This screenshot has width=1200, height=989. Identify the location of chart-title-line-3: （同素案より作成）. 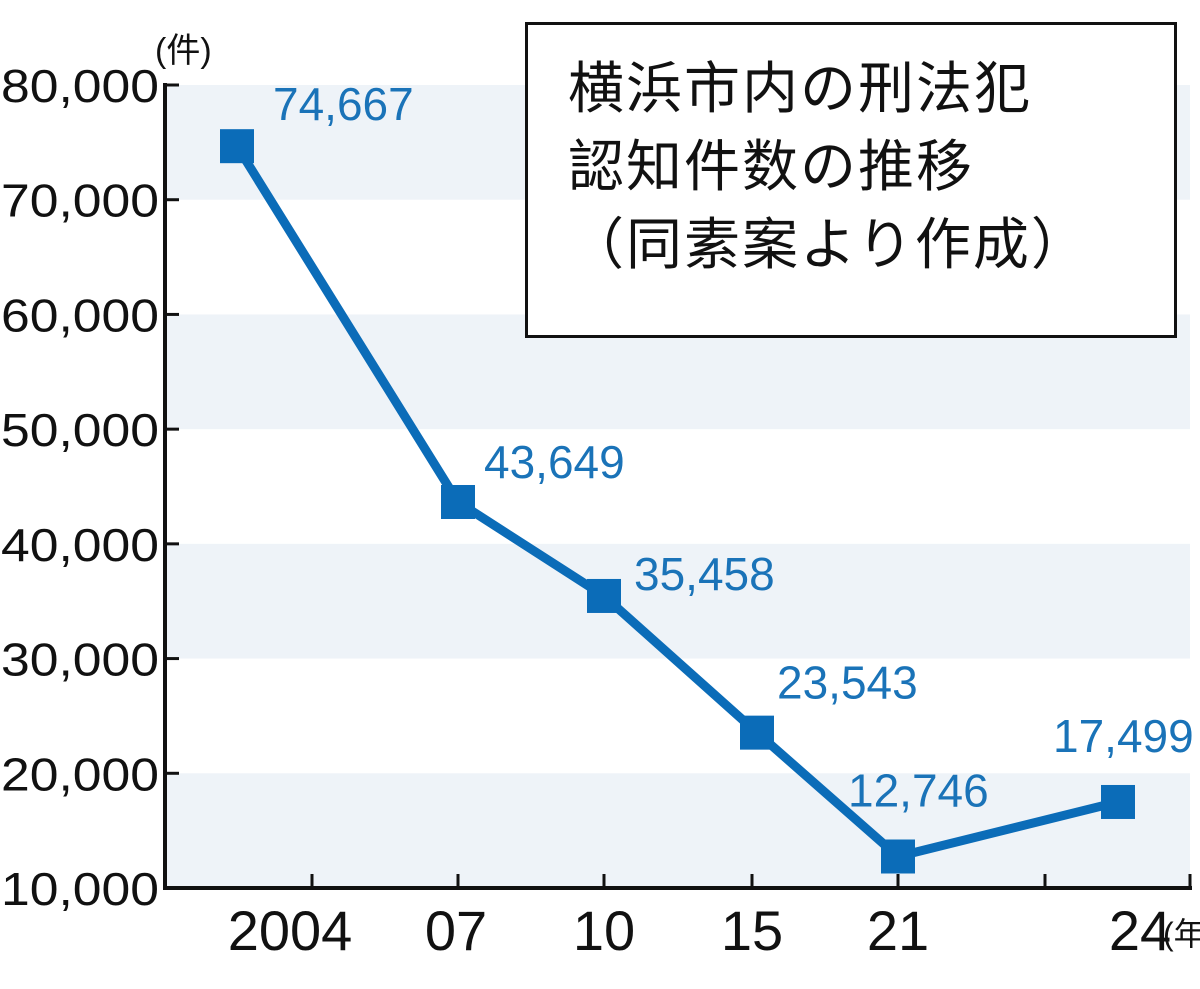
(828, 245).